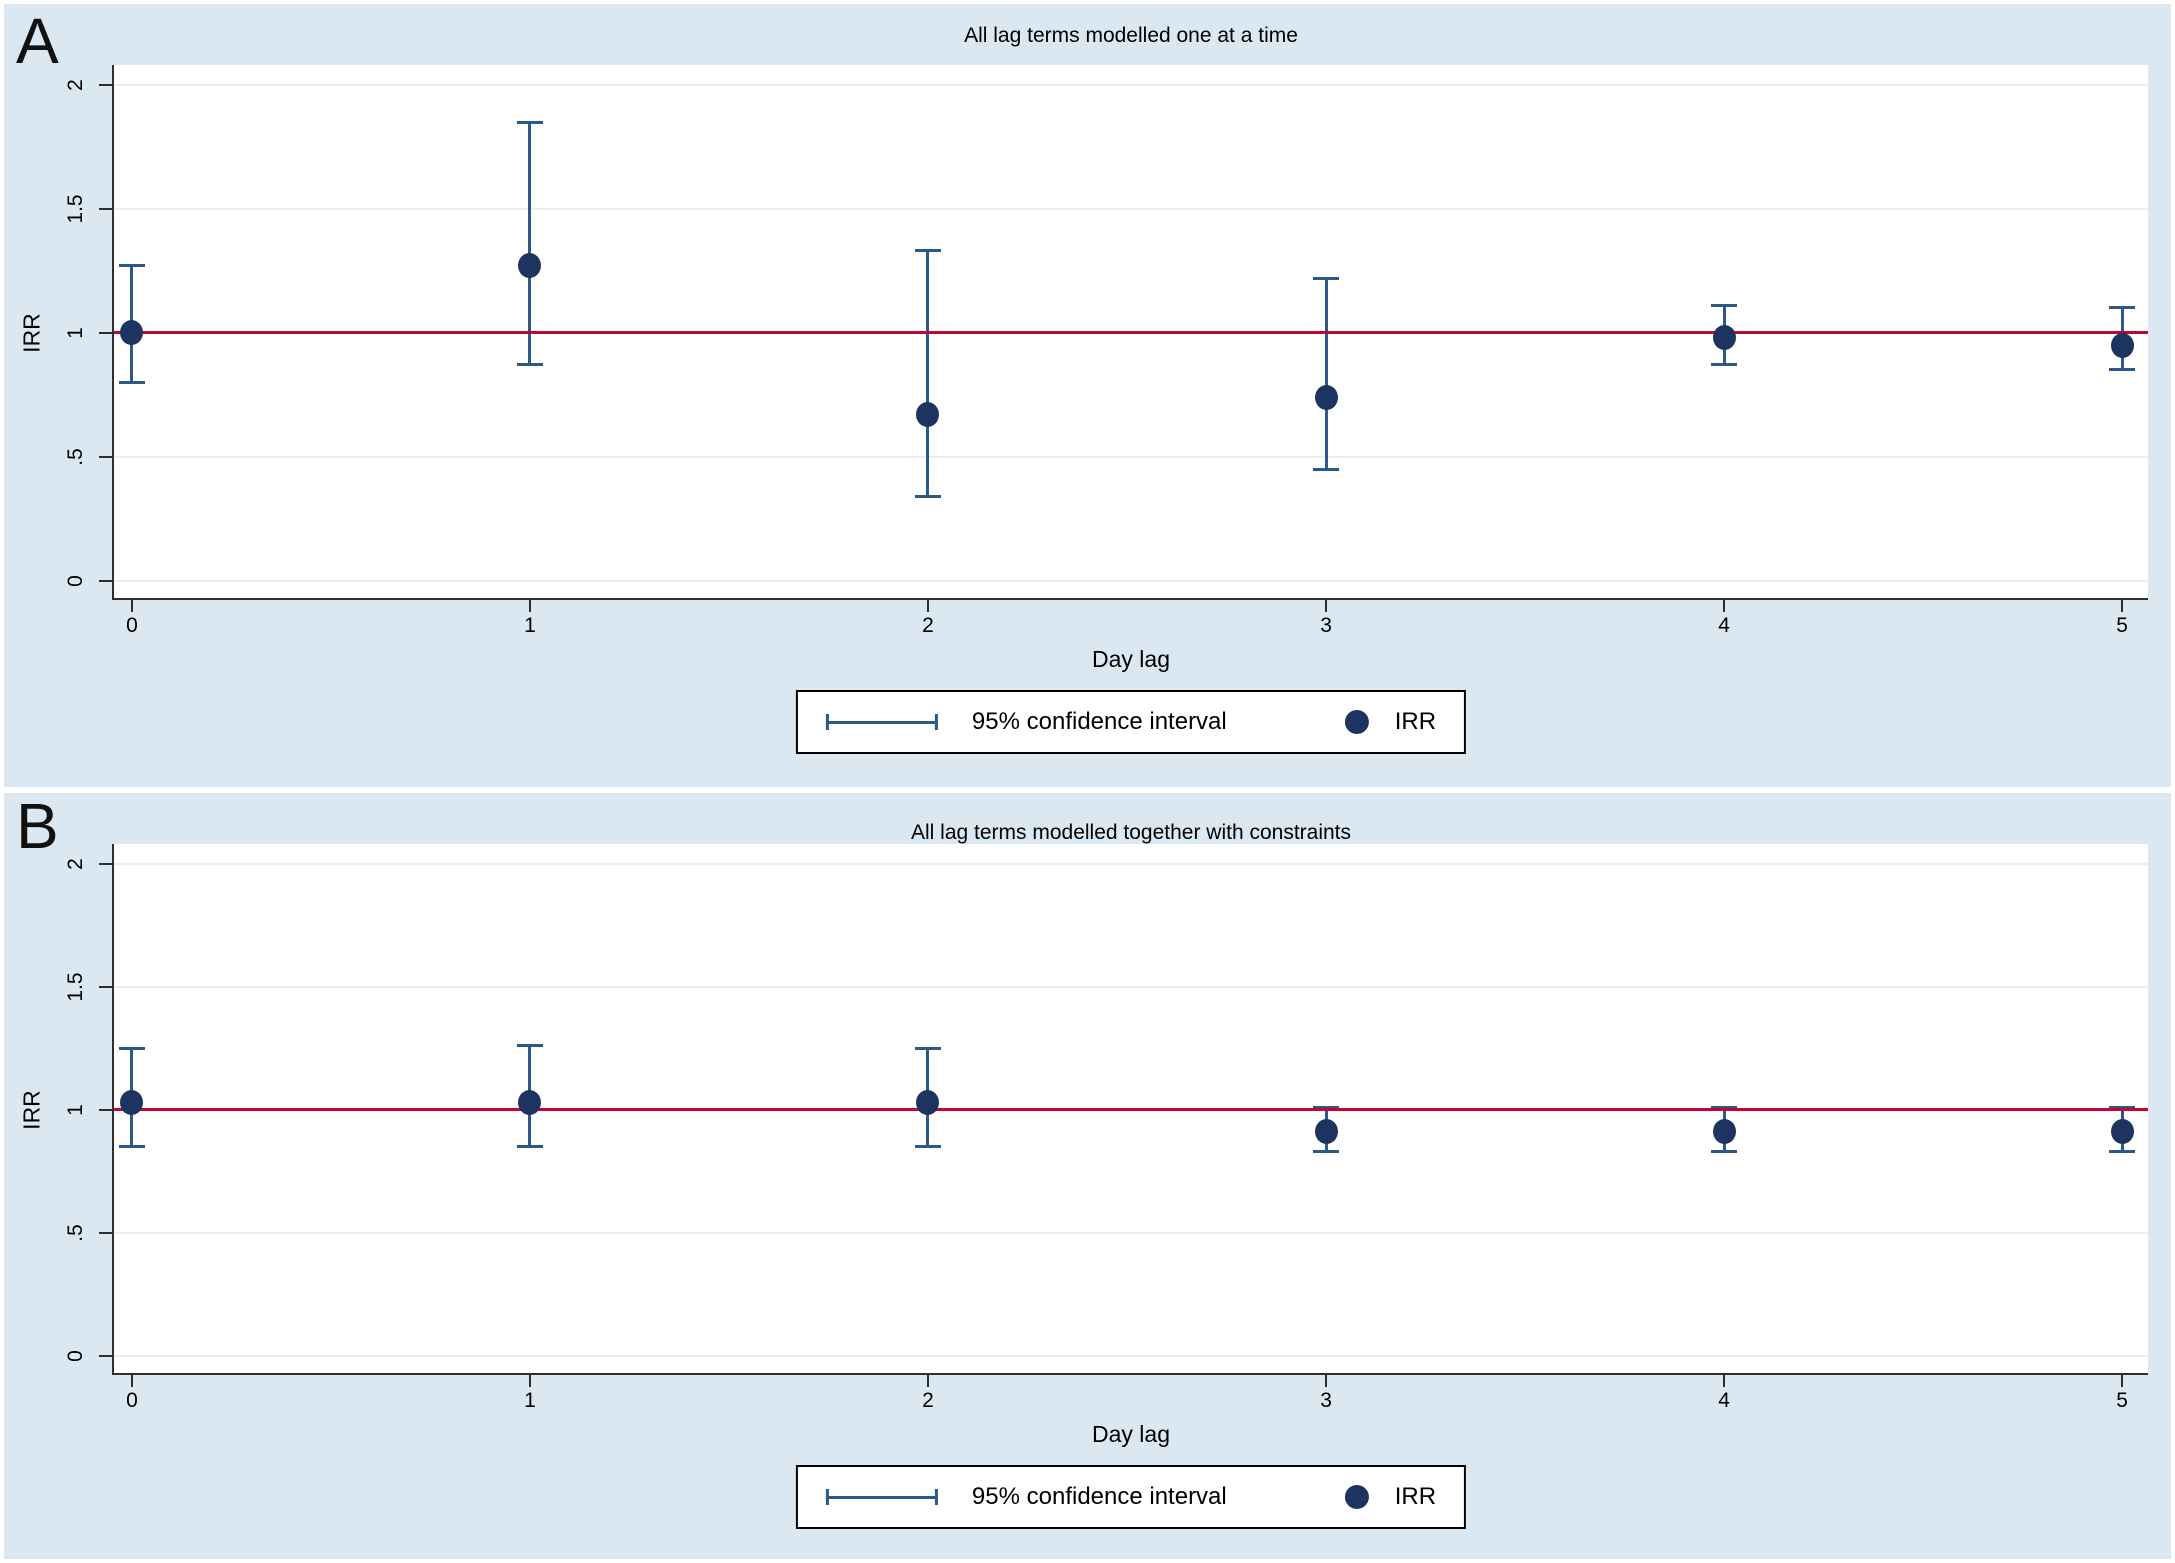 The height and width of the screenshot is (1563, 2175). Describe the element at coordinates (37, 826) in the screenshot. I see `panel-label-b: B` at that location.